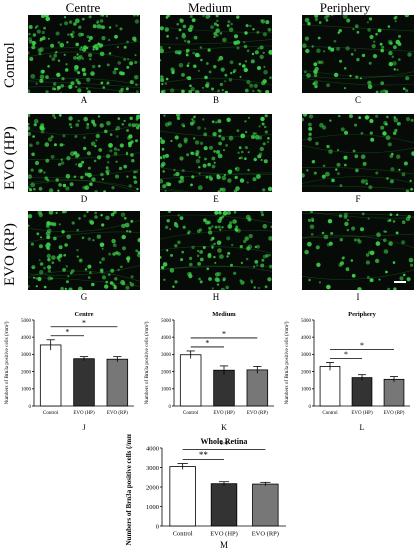 The height and width of the screenshot is (555, 416). I want to click on y-tick-label: 4000, so click(166, 338).